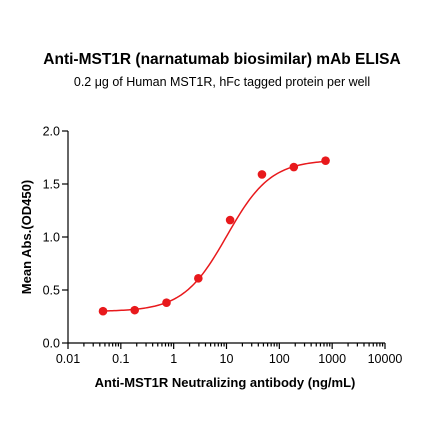 The width and height of the screenshot is (440, 446). Describe the element at coordinates (120, 359) in the screenshot. I see `x-tick-label: 0.1` at that location.